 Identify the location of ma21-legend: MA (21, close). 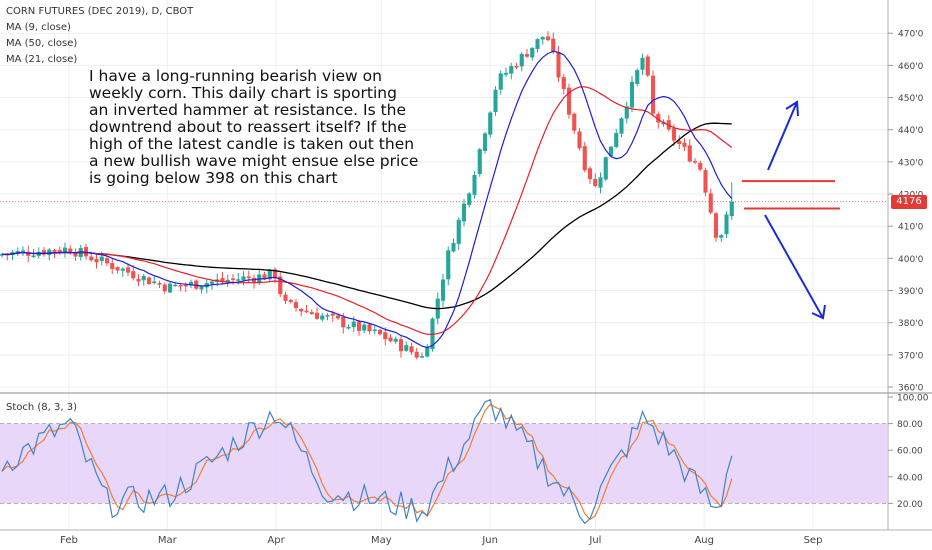
(42, 59).